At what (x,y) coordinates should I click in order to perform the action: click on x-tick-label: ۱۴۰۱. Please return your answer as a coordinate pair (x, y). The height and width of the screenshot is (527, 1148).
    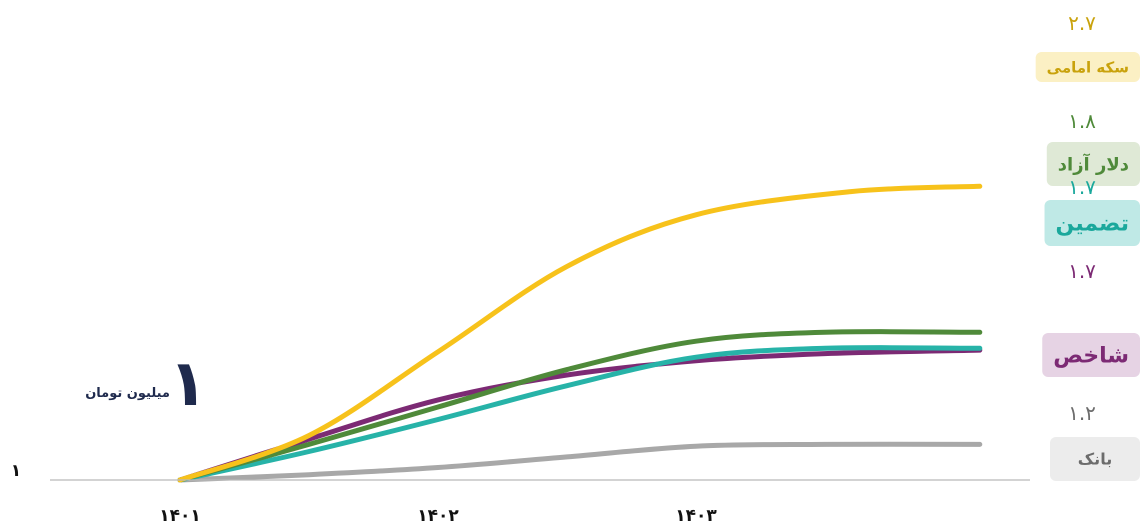
    Looking at the image, I should click on (180, 516).